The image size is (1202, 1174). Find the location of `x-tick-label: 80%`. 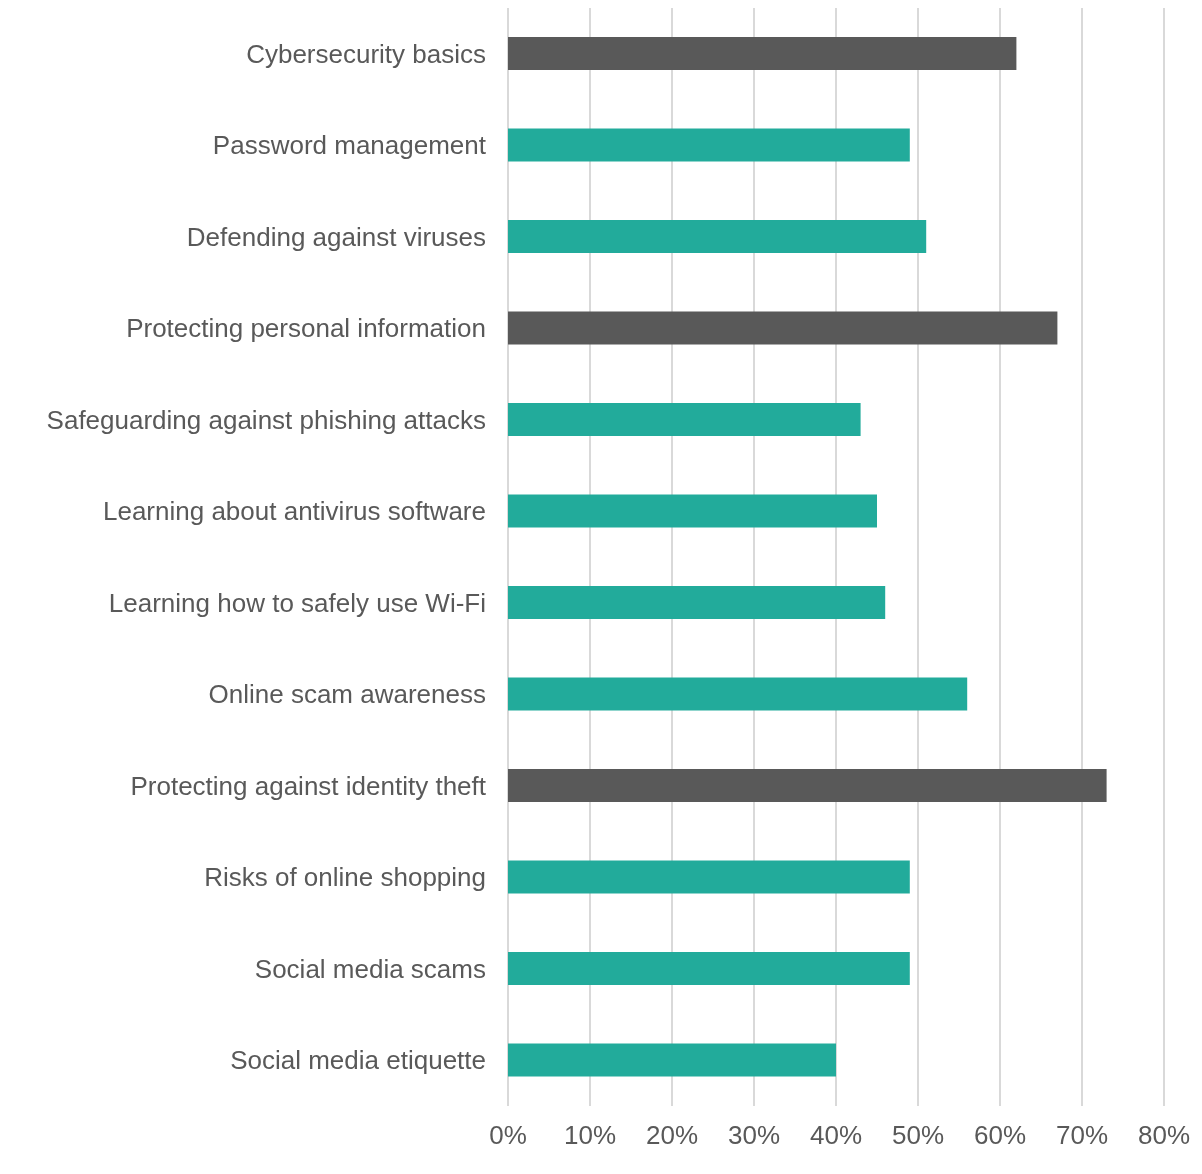

x-tick-label: 80% is located at coordinates (1164, 1135).